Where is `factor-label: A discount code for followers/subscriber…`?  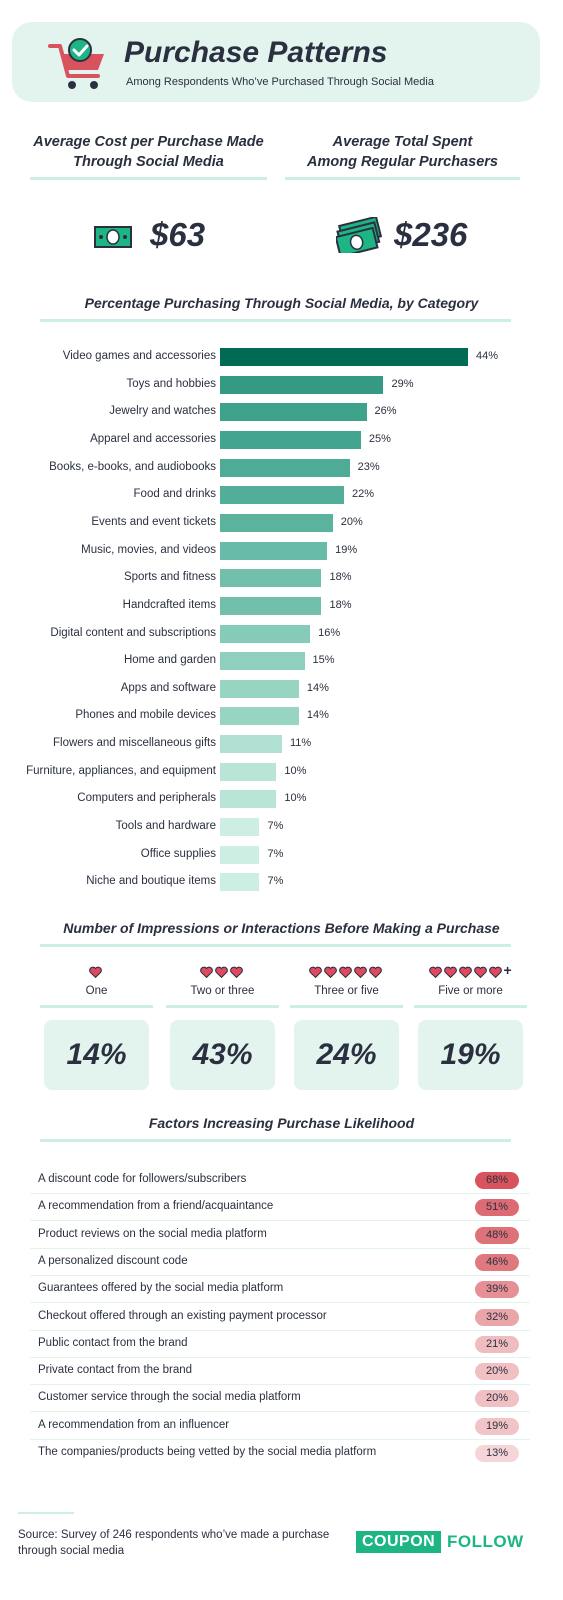
factor-label: A discount code for followers/subscriber… is located at coordinates (142, 1179).